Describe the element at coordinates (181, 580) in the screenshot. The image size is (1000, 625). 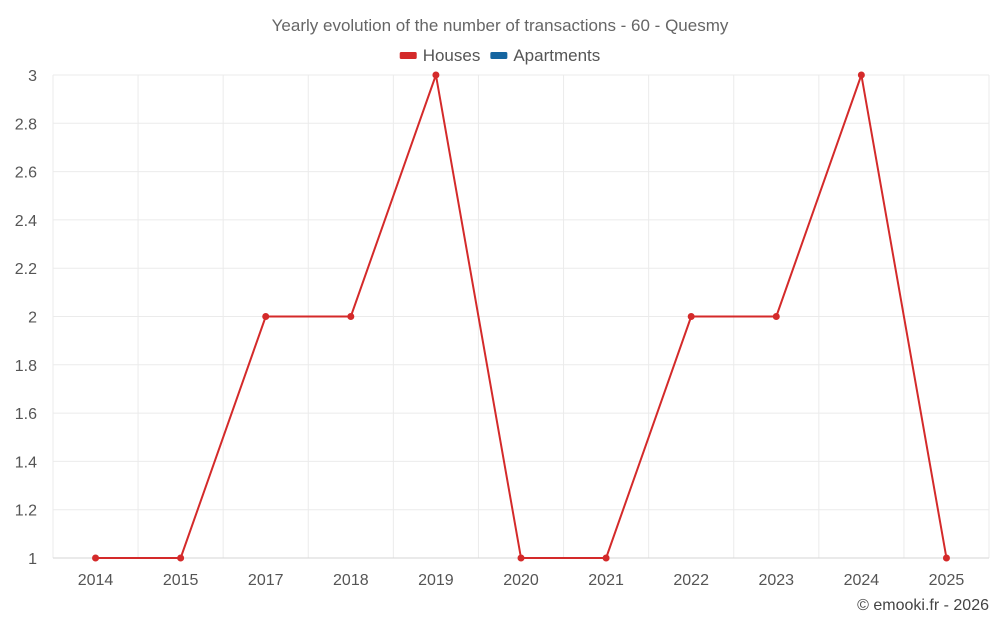
I see `x-tick-label: 2015` at that location.